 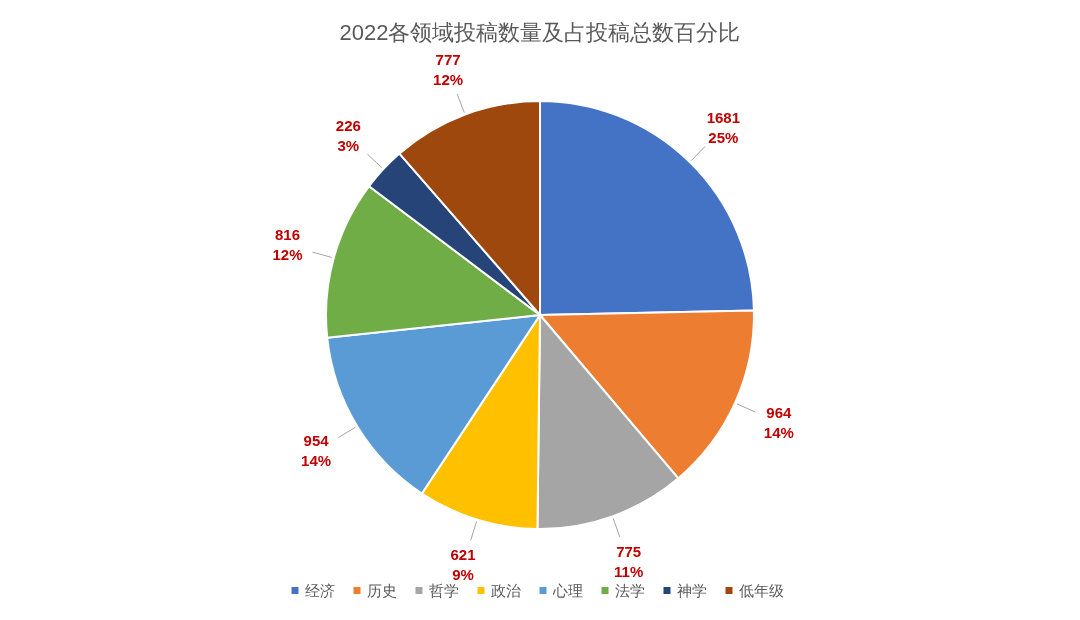 I want to click on data-label: 816 12%, so click(x=287, y=245).